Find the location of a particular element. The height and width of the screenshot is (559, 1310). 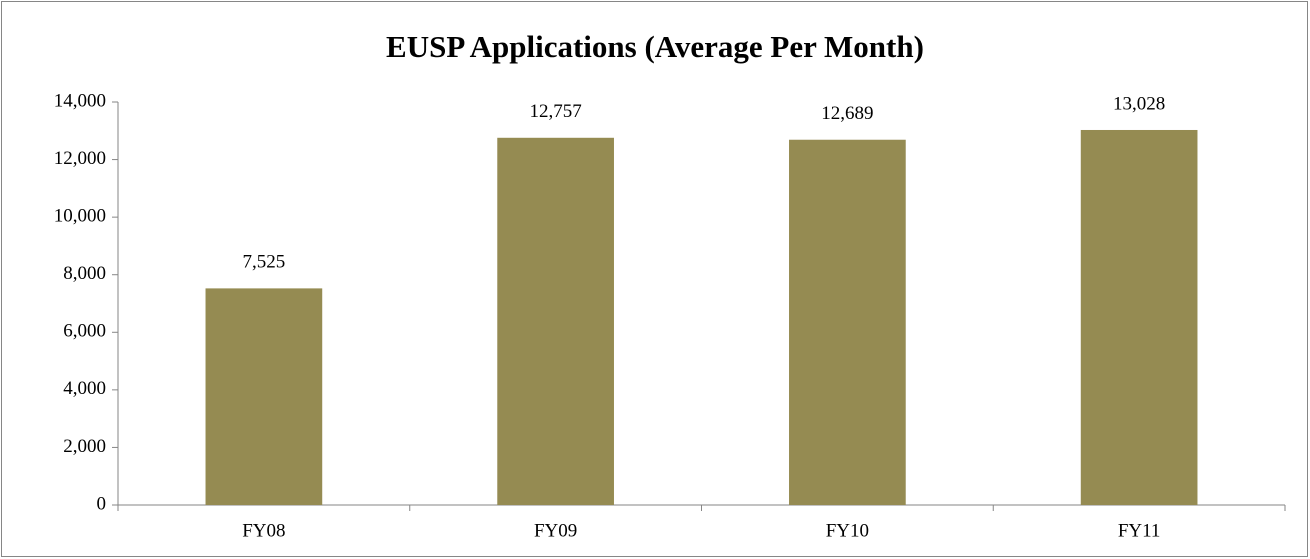

y-tick-label: 10,000 is located at coordinates (80, 216).